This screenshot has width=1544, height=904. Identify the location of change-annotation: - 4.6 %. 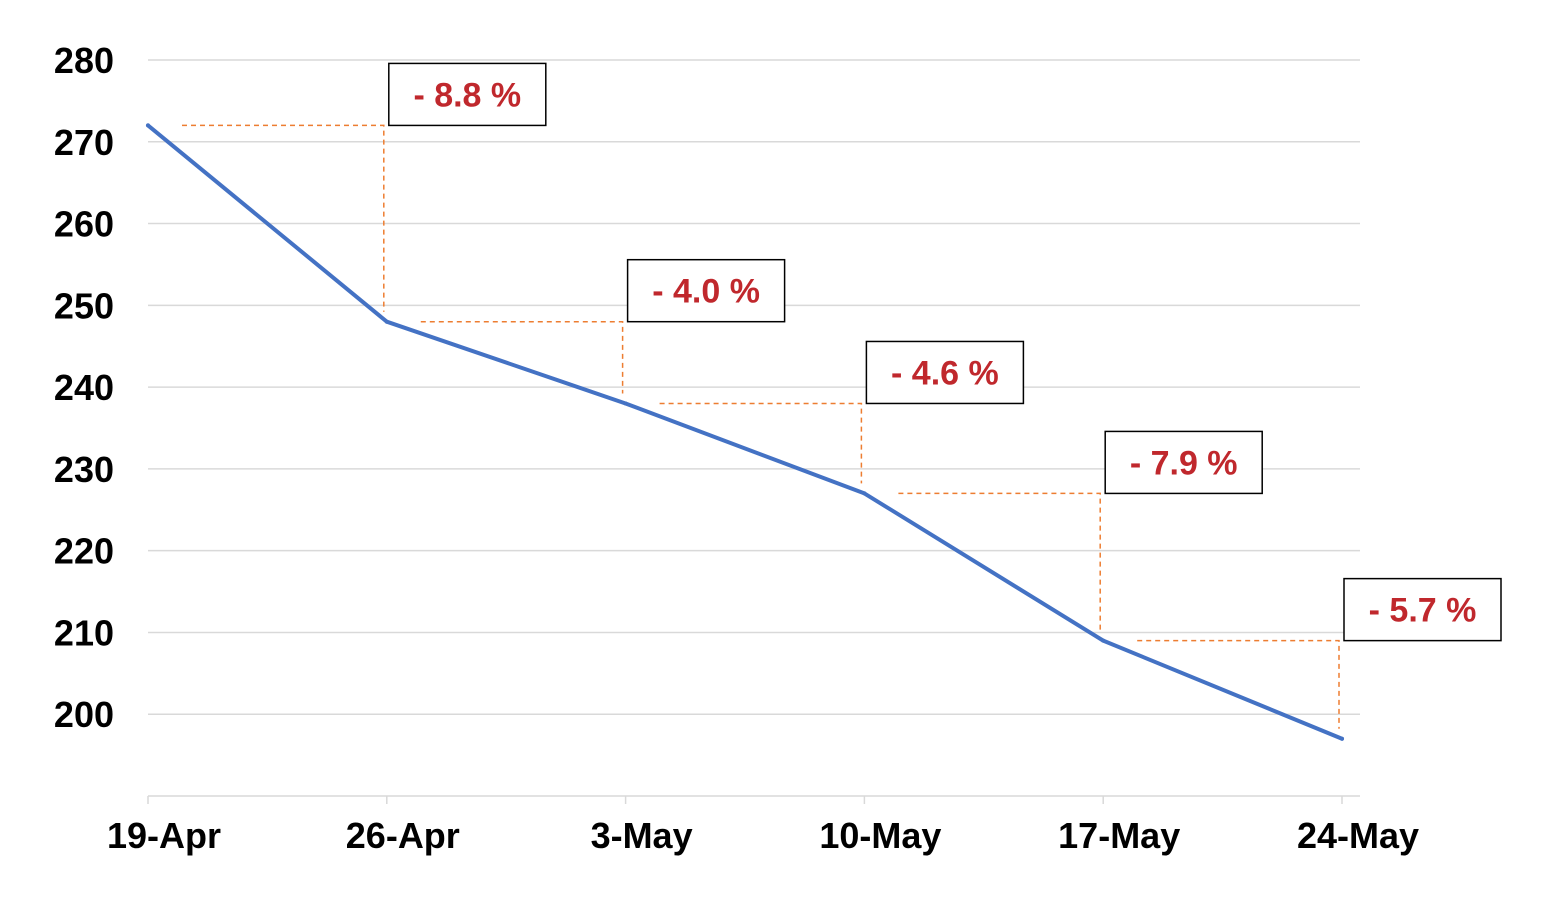
(945, 372).